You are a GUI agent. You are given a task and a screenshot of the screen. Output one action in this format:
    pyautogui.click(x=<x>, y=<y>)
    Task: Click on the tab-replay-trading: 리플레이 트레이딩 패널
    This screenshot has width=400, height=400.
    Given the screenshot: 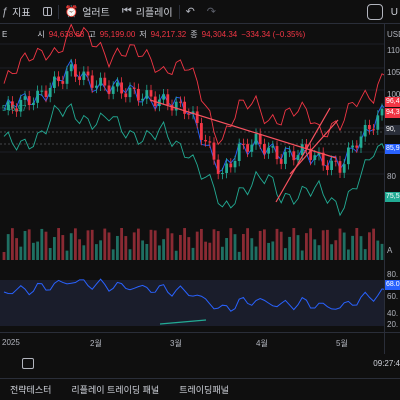 What is the action you would take?
    pyautogui.click(x=115, y=390)
    